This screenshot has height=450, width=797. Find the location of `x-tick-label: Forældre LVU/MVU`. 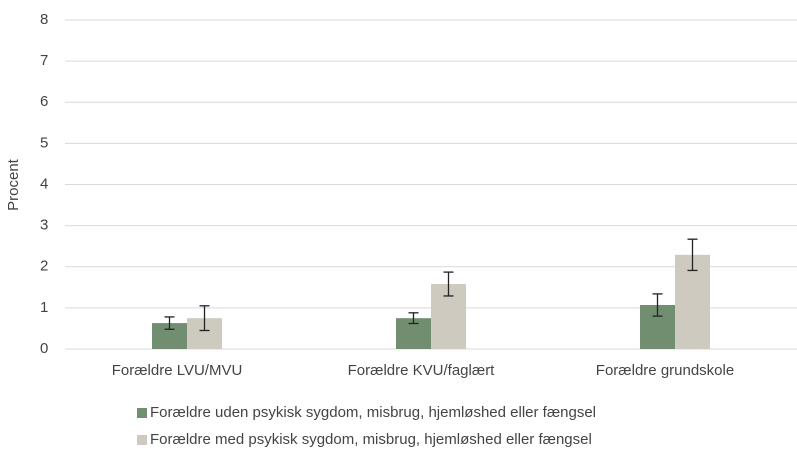

x-tick-label: Forældre LVU/MVU is located at coordinates (177, 370).